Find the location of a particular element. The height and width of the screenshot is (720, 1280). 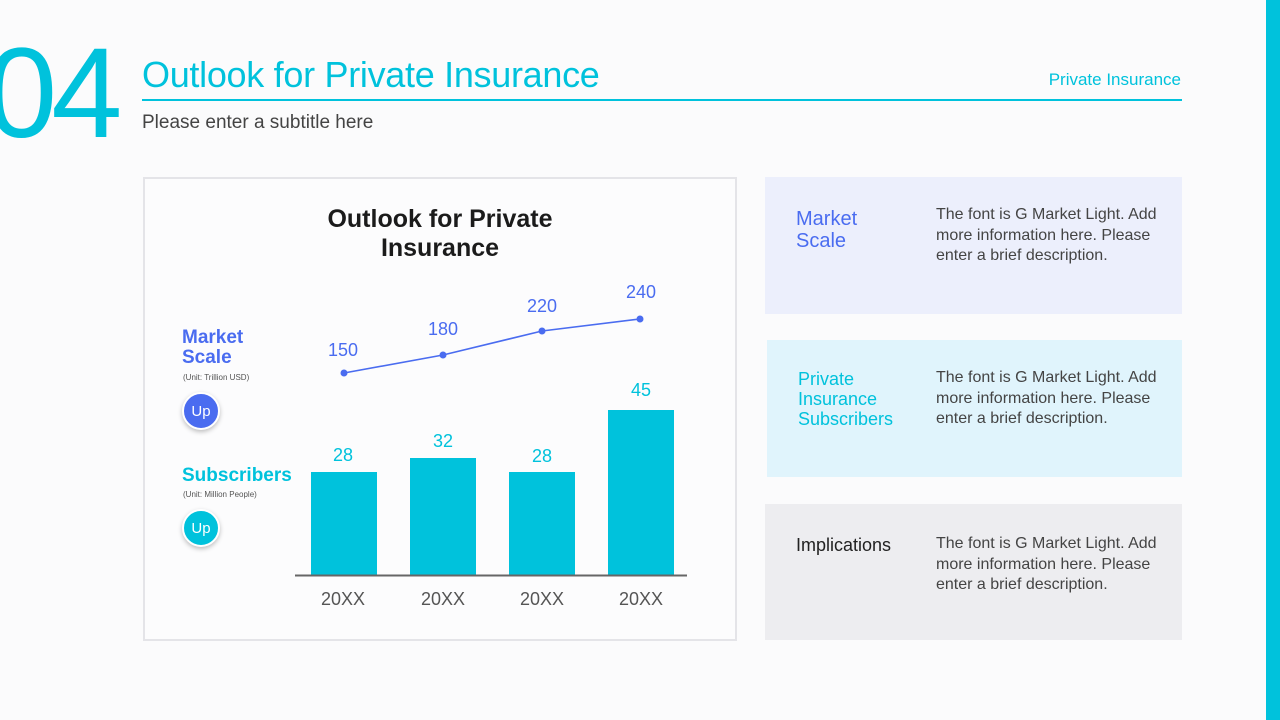

subscribers-up-badge: Up is located at coordinates (201, 528).